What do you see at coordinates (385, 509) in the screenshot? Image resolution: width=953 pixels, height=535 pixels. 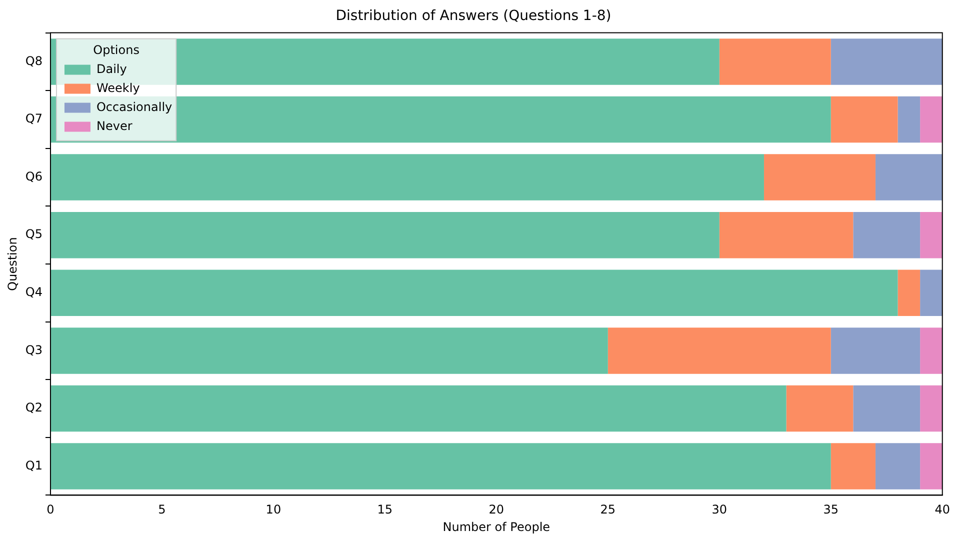 I see `x-tick-label: 15` at bounding box center [385, 509].